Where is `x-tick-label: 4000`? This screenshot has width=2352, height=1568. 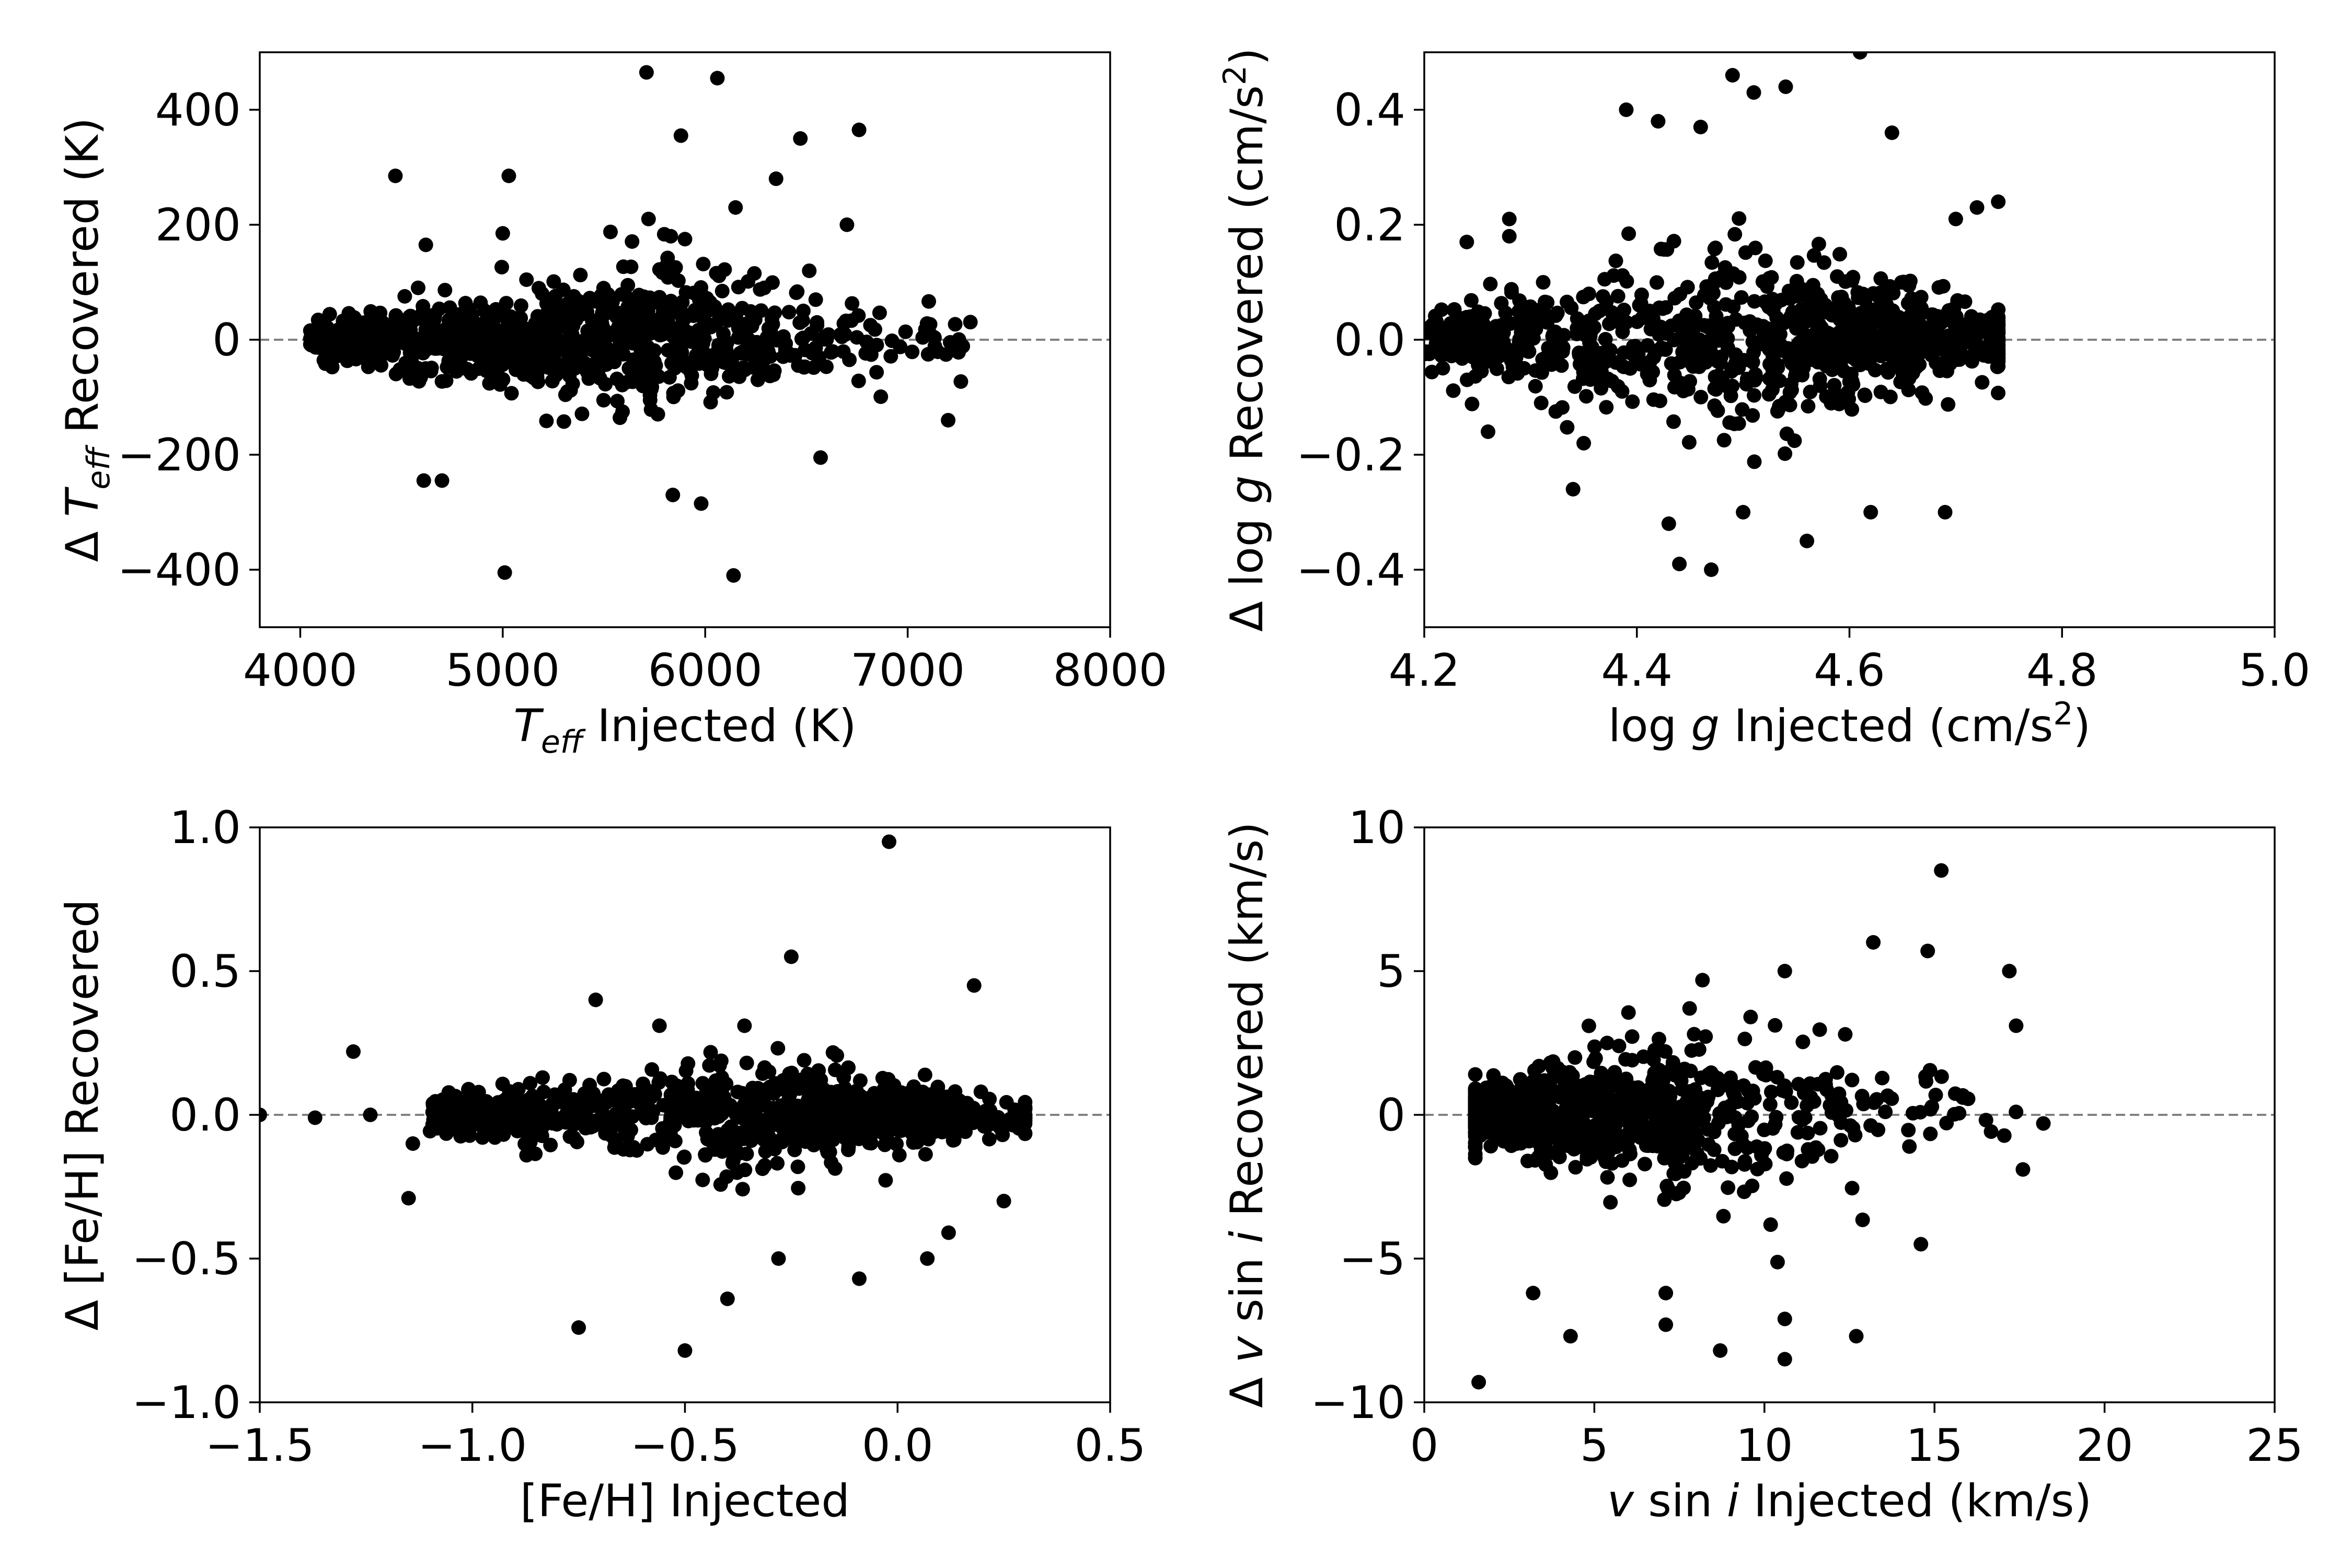 x-tick-label: 4000 is located at coordinates (300, 670).